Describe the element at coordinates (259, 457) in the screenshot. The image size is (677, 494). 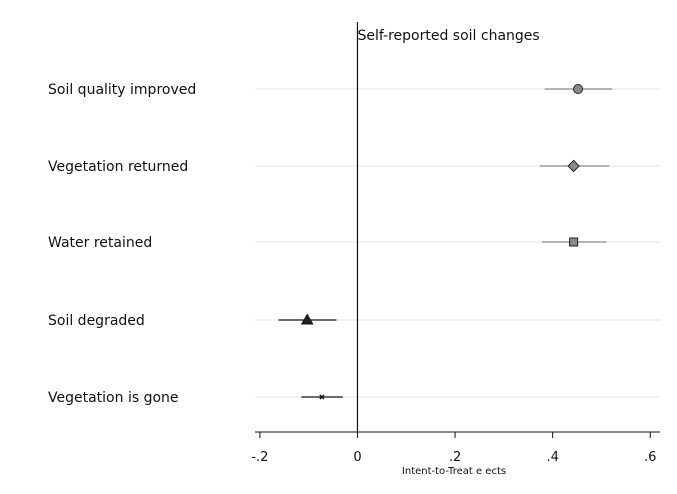
I see `x-tick-label: -.2` at that location.